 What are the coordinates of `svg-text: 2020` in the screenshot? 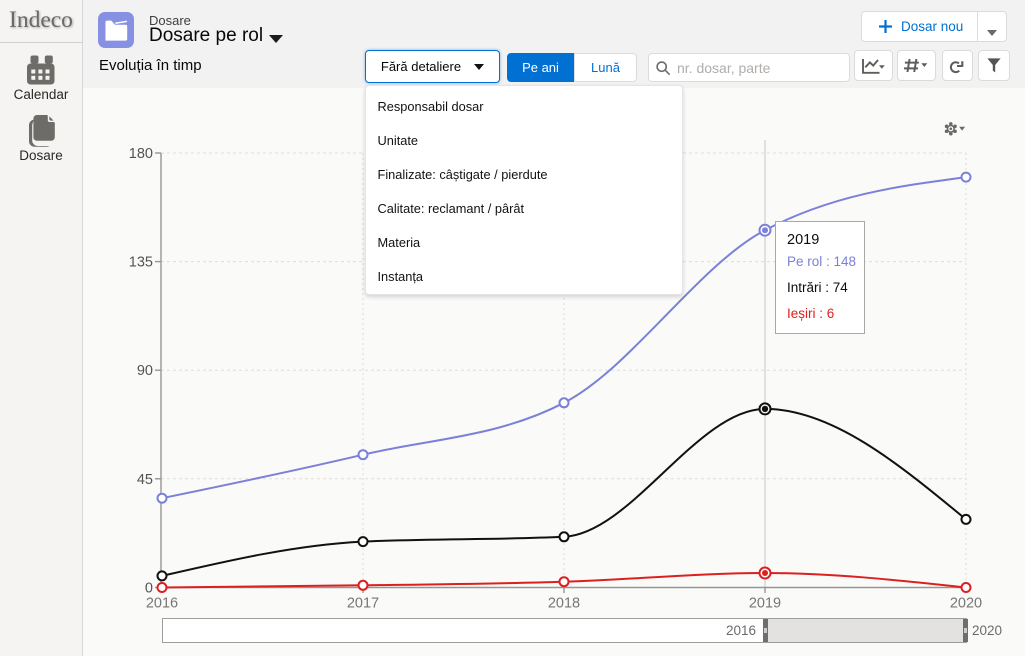 It's located at (966, 604).